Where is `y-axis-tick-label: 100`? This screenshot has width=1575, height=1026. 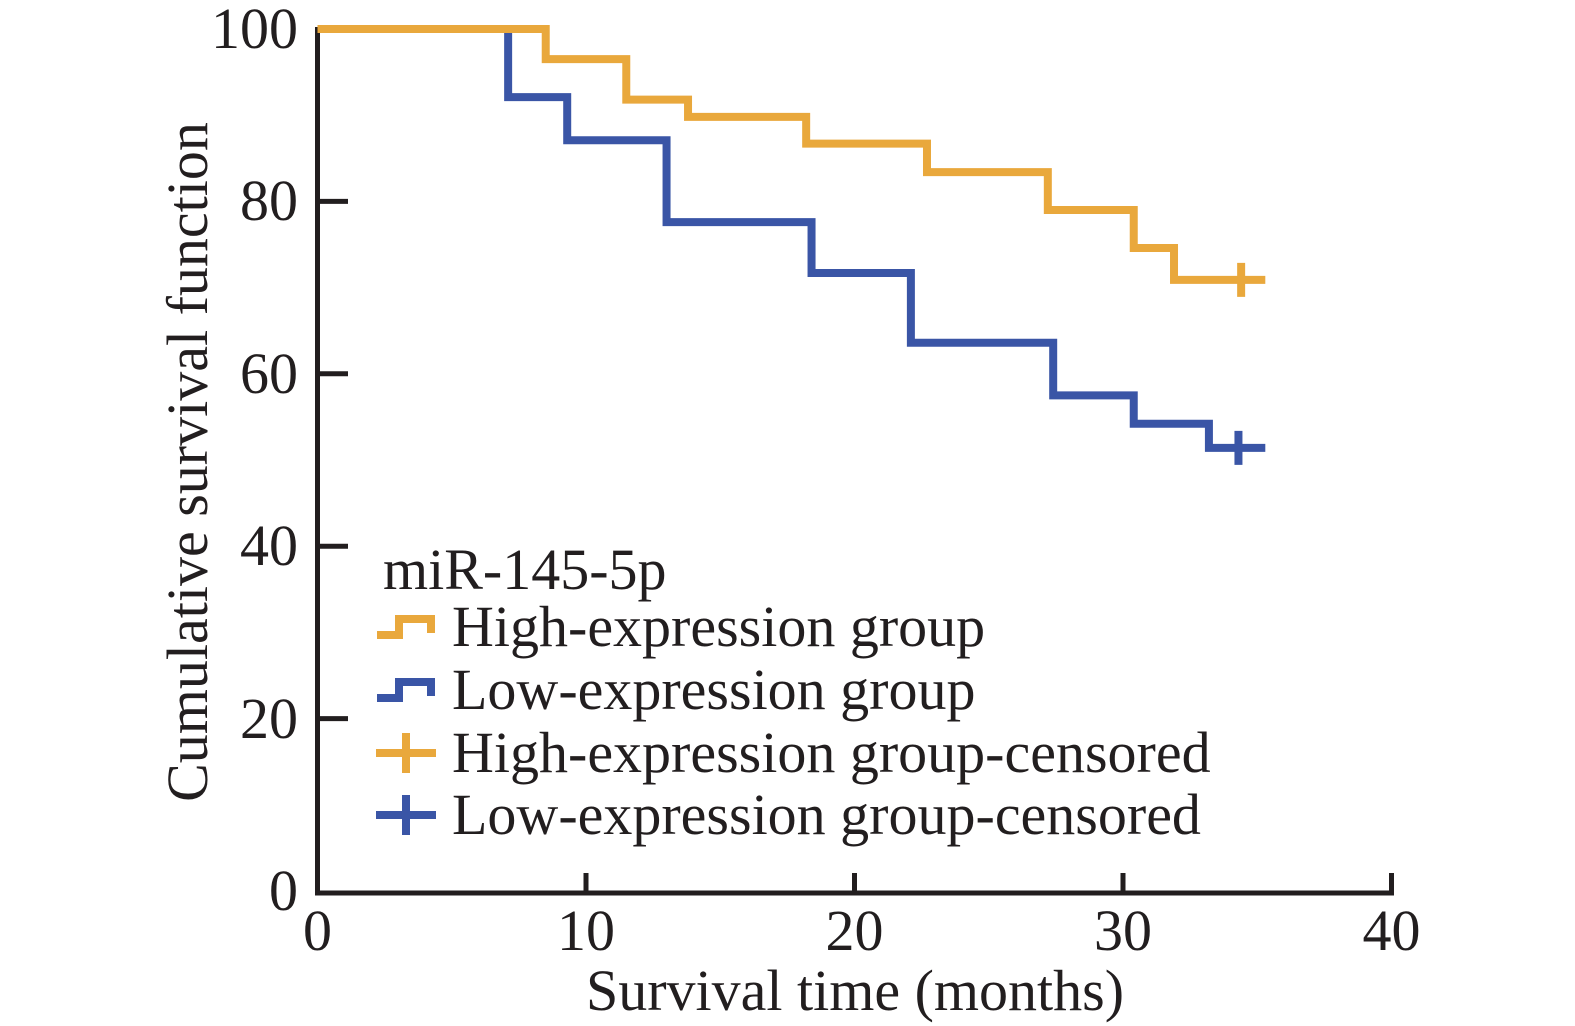 y-axis-tick-label: 100 is located at coordinates (254, 30).